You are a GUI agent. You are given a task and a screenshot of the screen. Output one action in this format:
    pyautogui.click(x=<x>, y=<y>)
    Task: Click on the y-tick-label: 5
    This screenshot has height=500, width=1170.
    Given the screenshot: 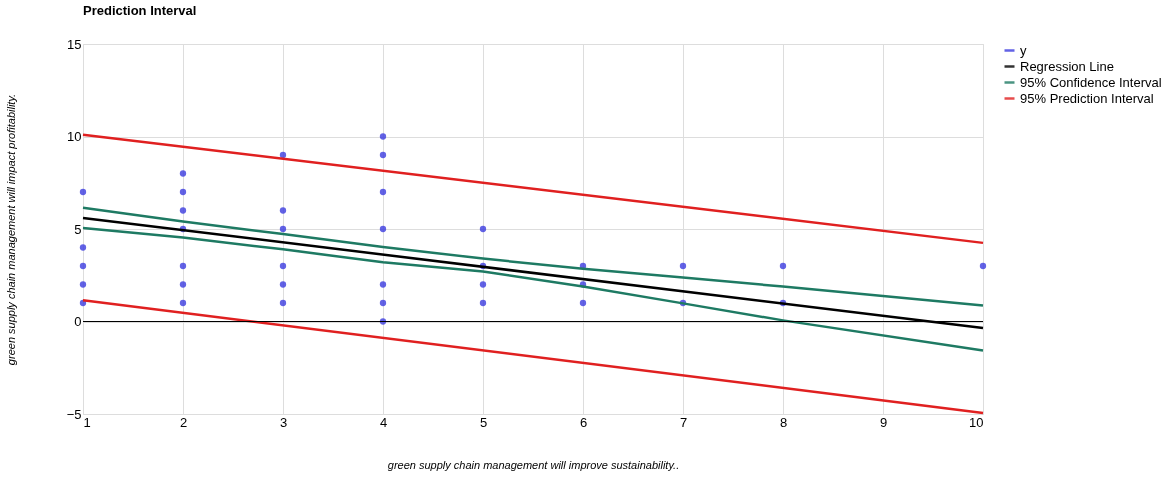 What is the action you would take?
    pyautogui.click(x=78, y=229)
    